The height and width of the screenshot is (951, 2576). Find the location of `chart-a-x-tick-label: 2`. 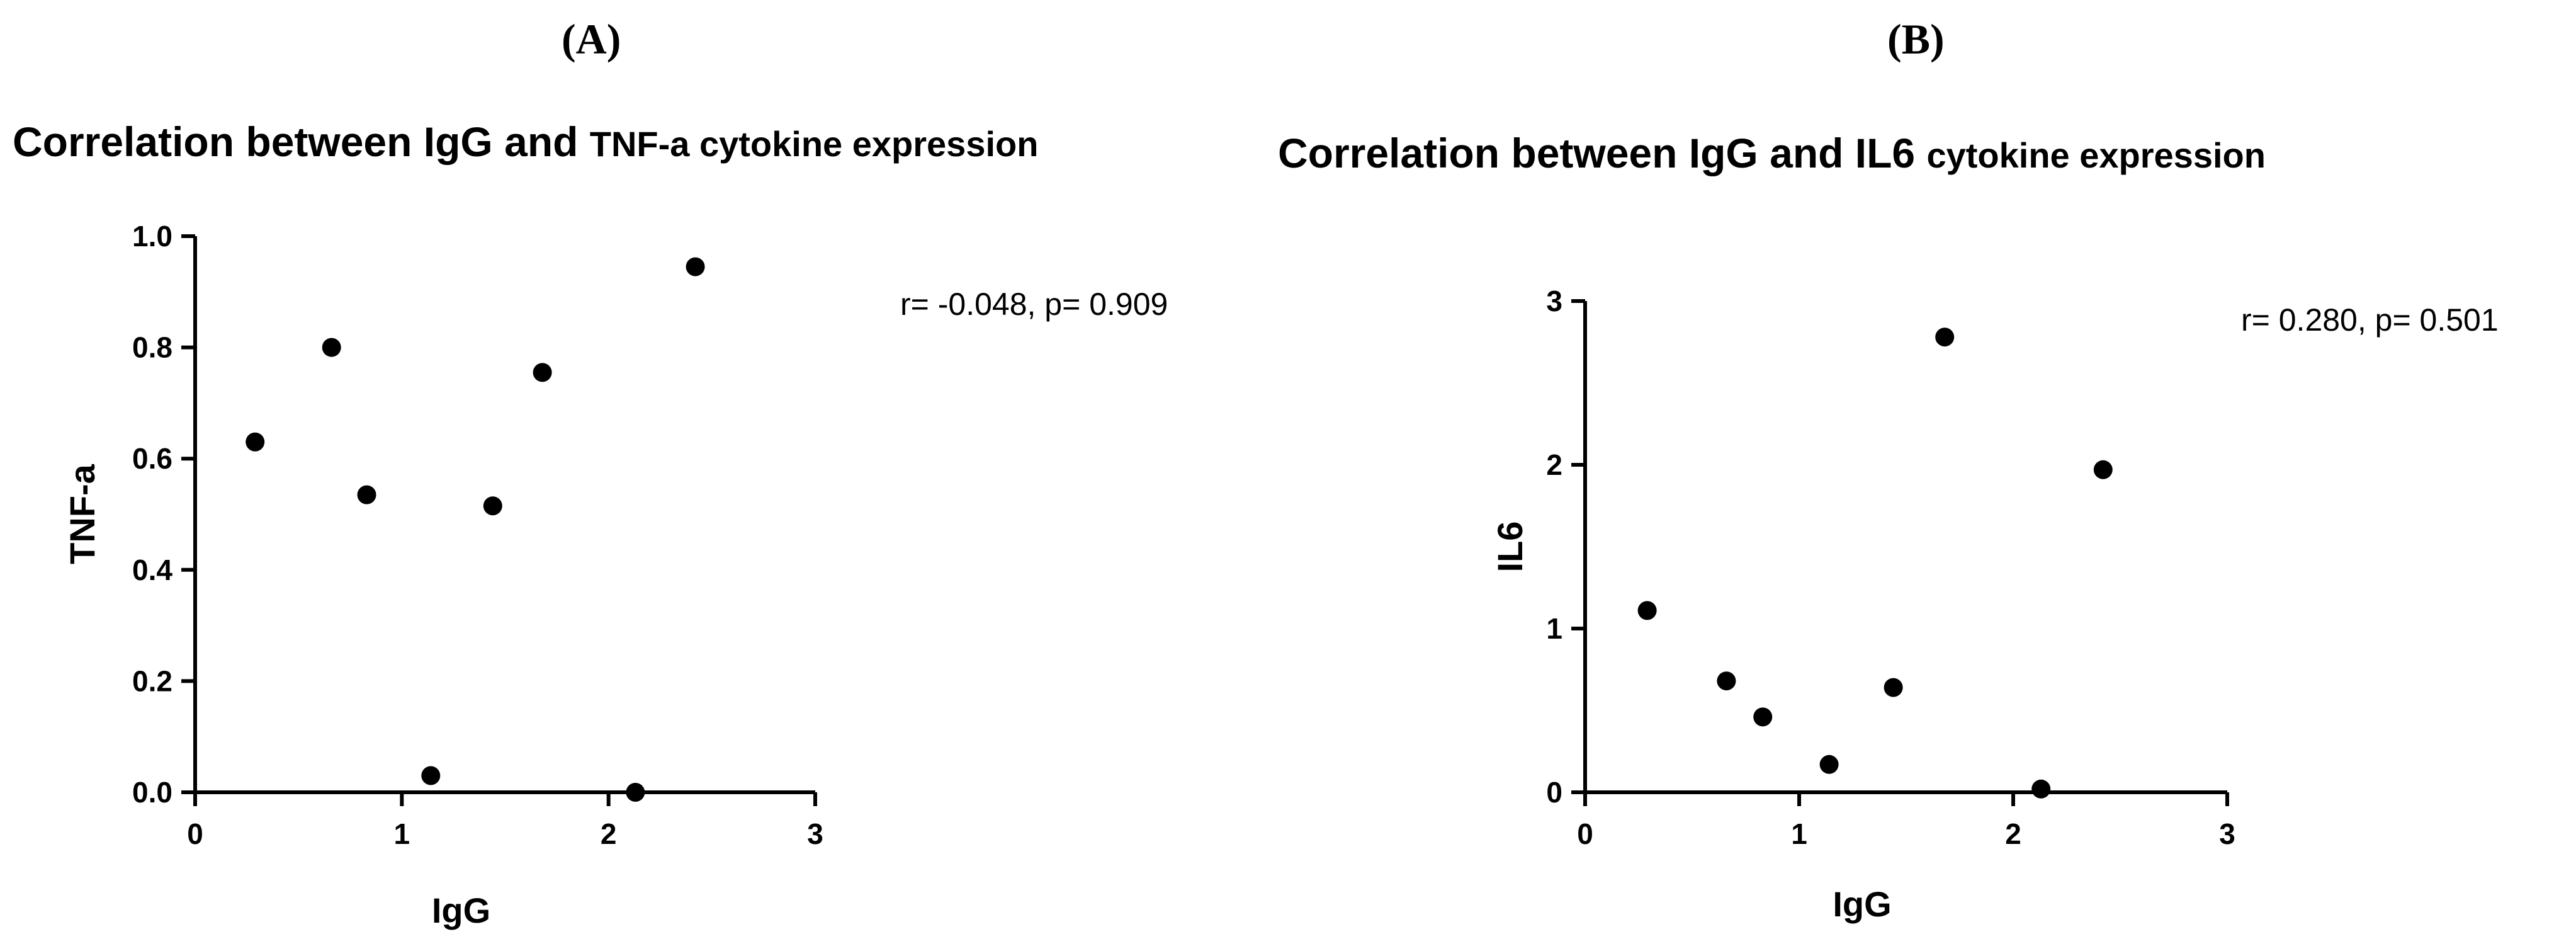

chart-a-x-tick-label: 2 is located at coordinates (609, 833).